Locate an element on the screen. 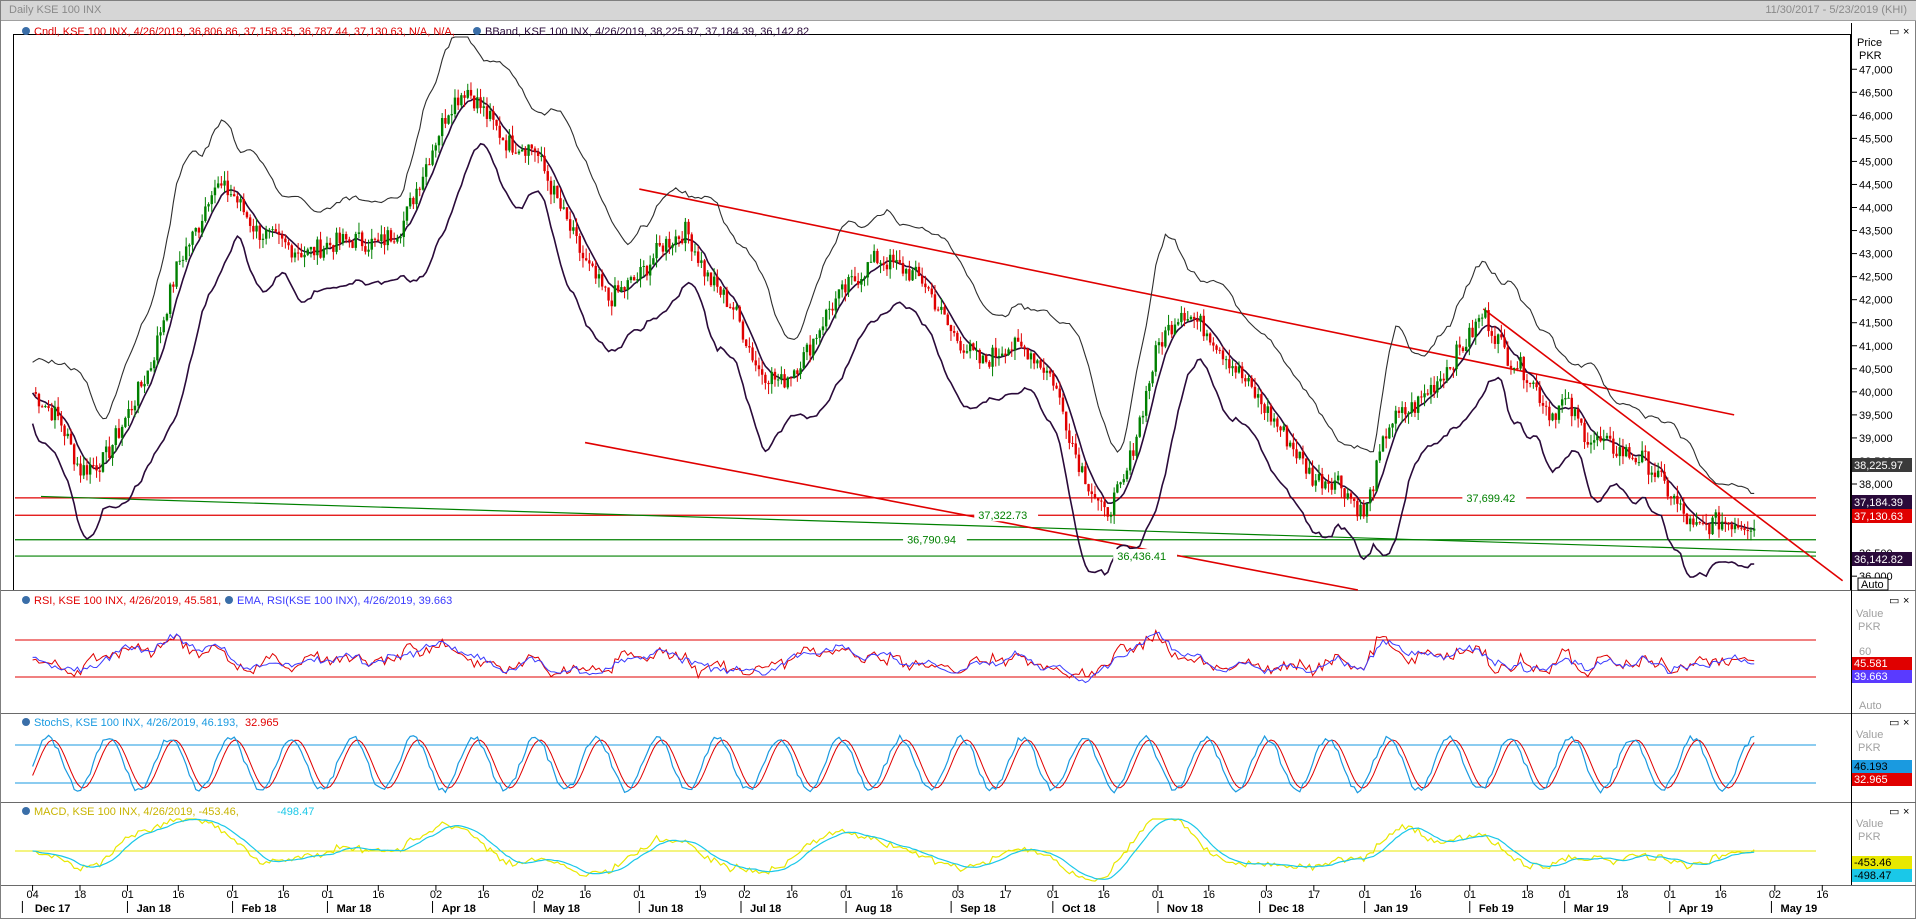 Image resolution: width=1916 pixels, height=920 pixels. x-day-label: 01 is located at coordinates (1670, 895).